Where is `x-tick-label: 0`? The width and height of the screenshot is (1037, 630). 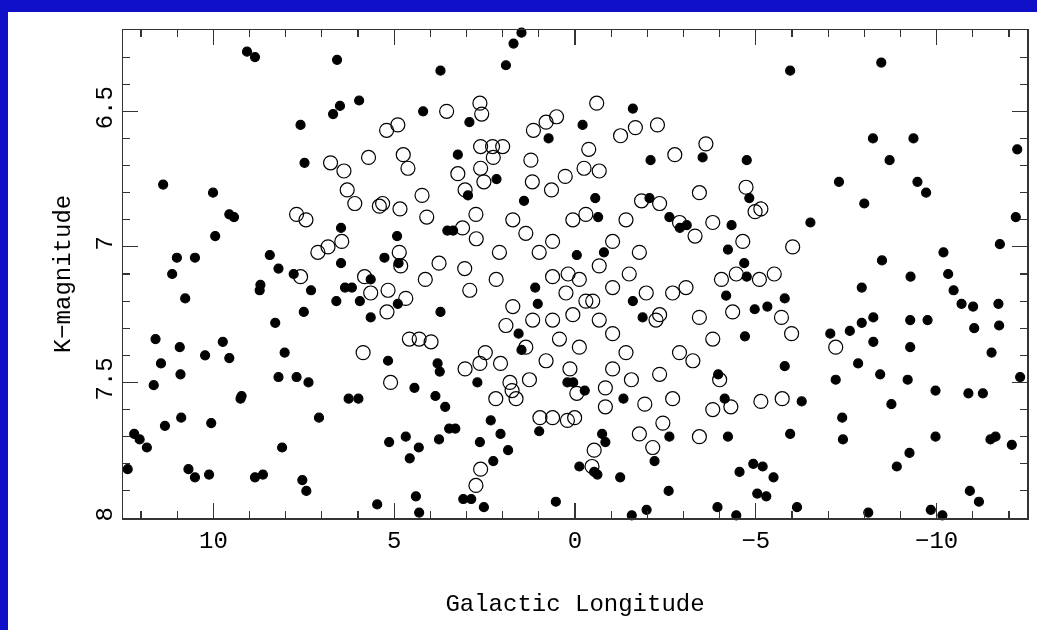 x-tick-label: 0 is located at coordinates (575, 542).